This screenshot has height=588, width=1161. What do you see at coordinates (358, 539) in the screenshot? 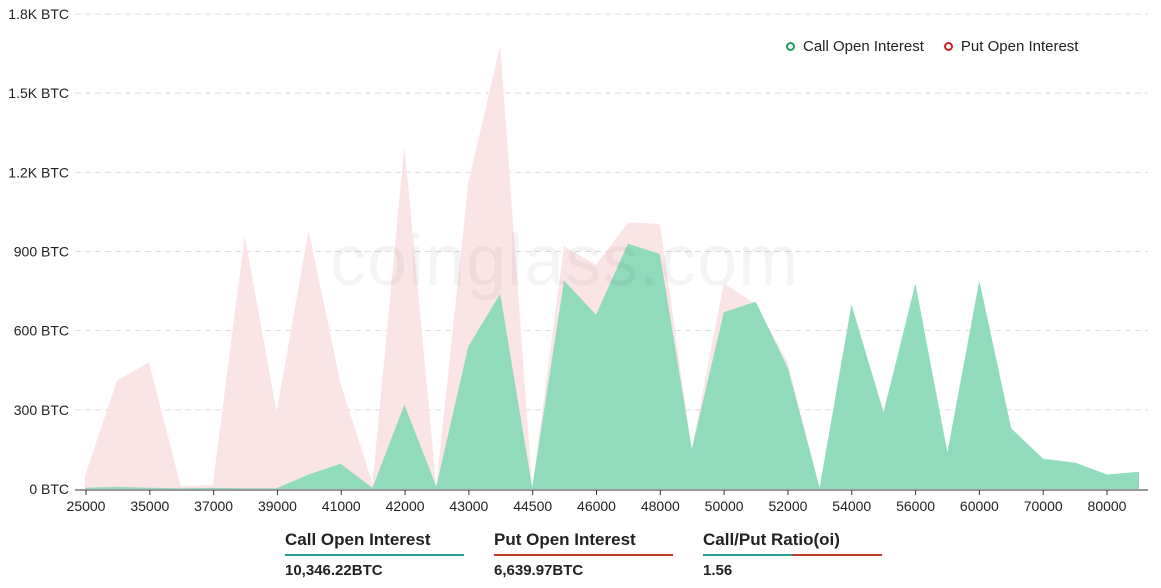
I see `call-oi-label: Call Open Interest` at bounding box center [358, 539].